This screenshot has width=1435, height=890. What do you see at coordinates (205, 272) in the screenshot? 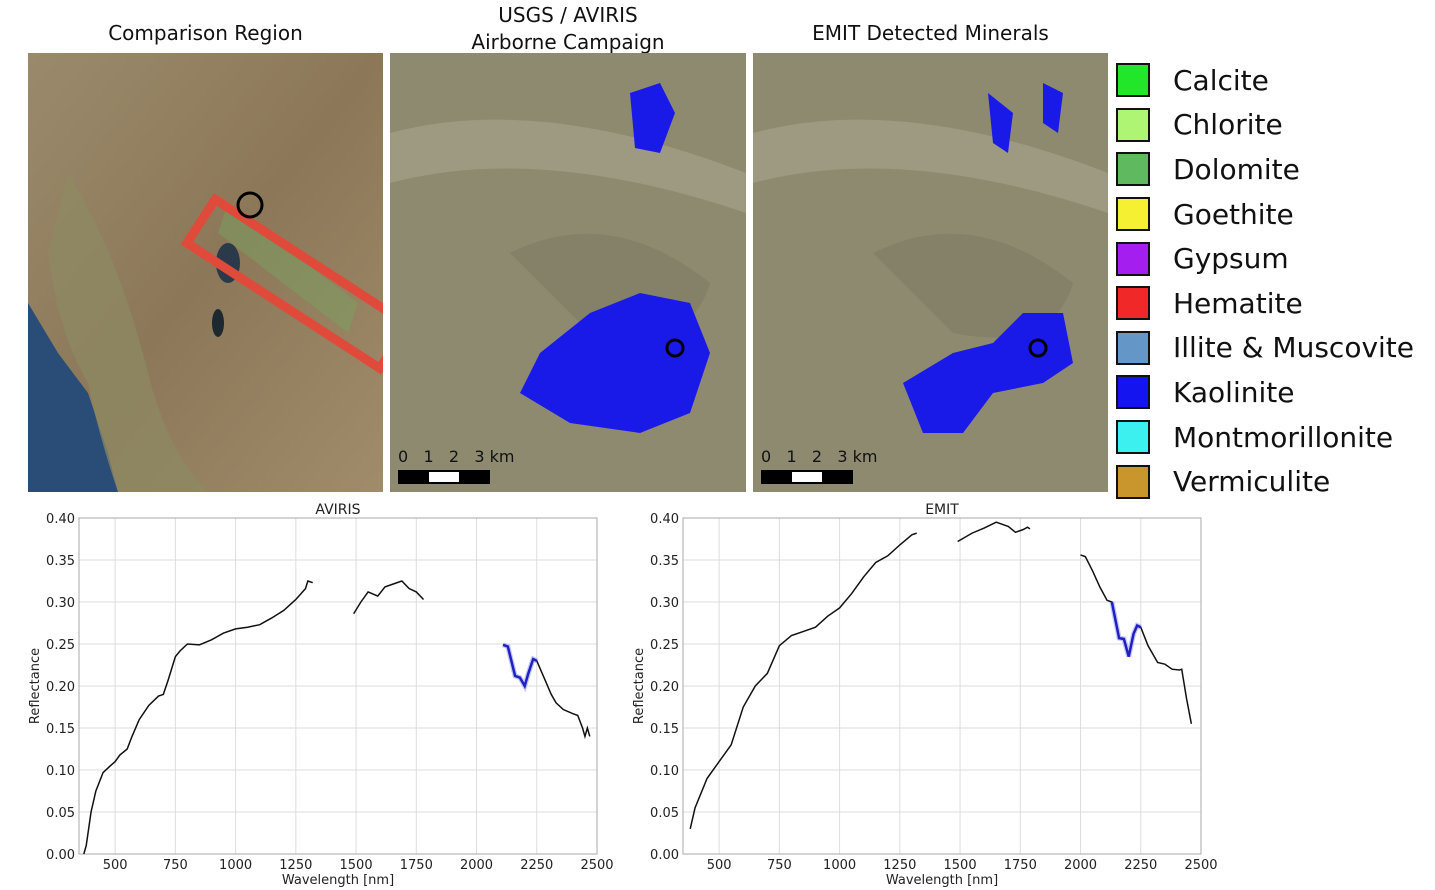
I see `comparison-region-map` at bounding box center [205, 272].